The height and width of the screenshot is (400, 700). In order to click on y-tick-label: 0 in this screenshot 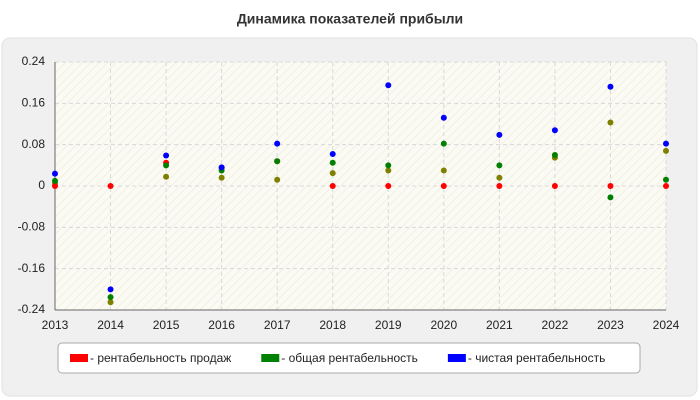, I will do `click(41, 185)`.